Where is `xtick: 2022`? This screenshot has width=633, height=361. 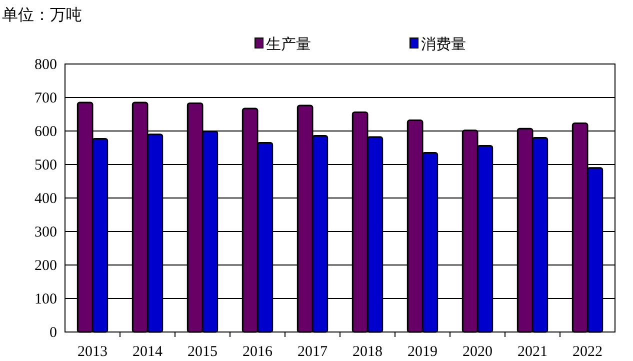 xtick: 2022 is located at coordinates (587, 352).